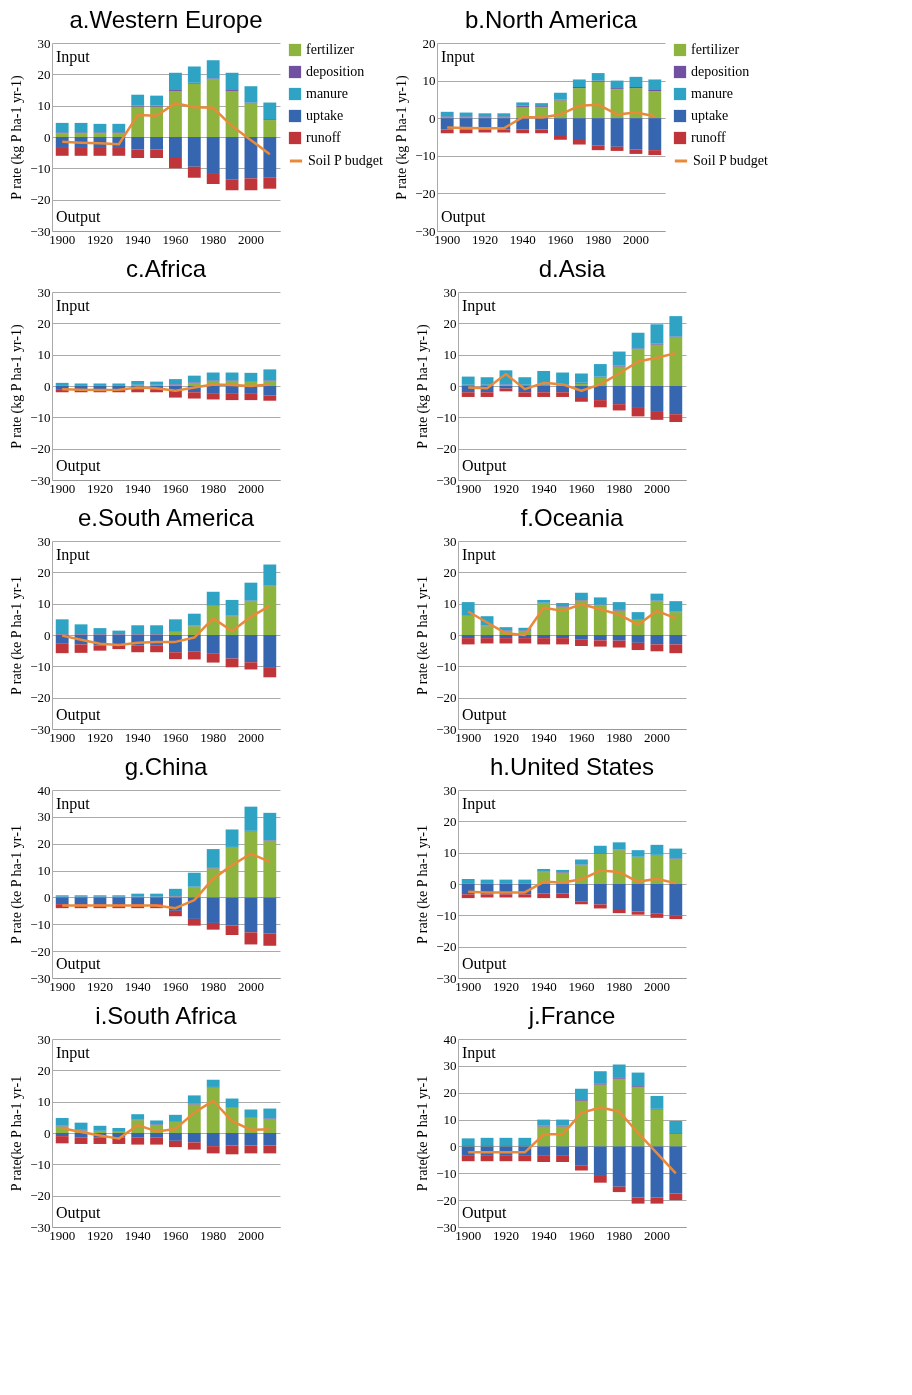 This screenshot has width=912, height=1395. Describe the element at coordinates (166, 766) in the screenshot. I see `chart-title: g.China` at that location.